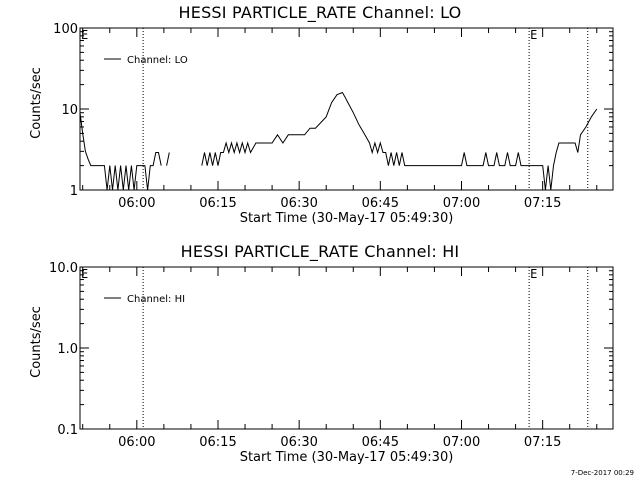 Image resolution: width=640 pixels, height=480 pixels. I want to click on y-tick-label: 10, so click(69, 110).